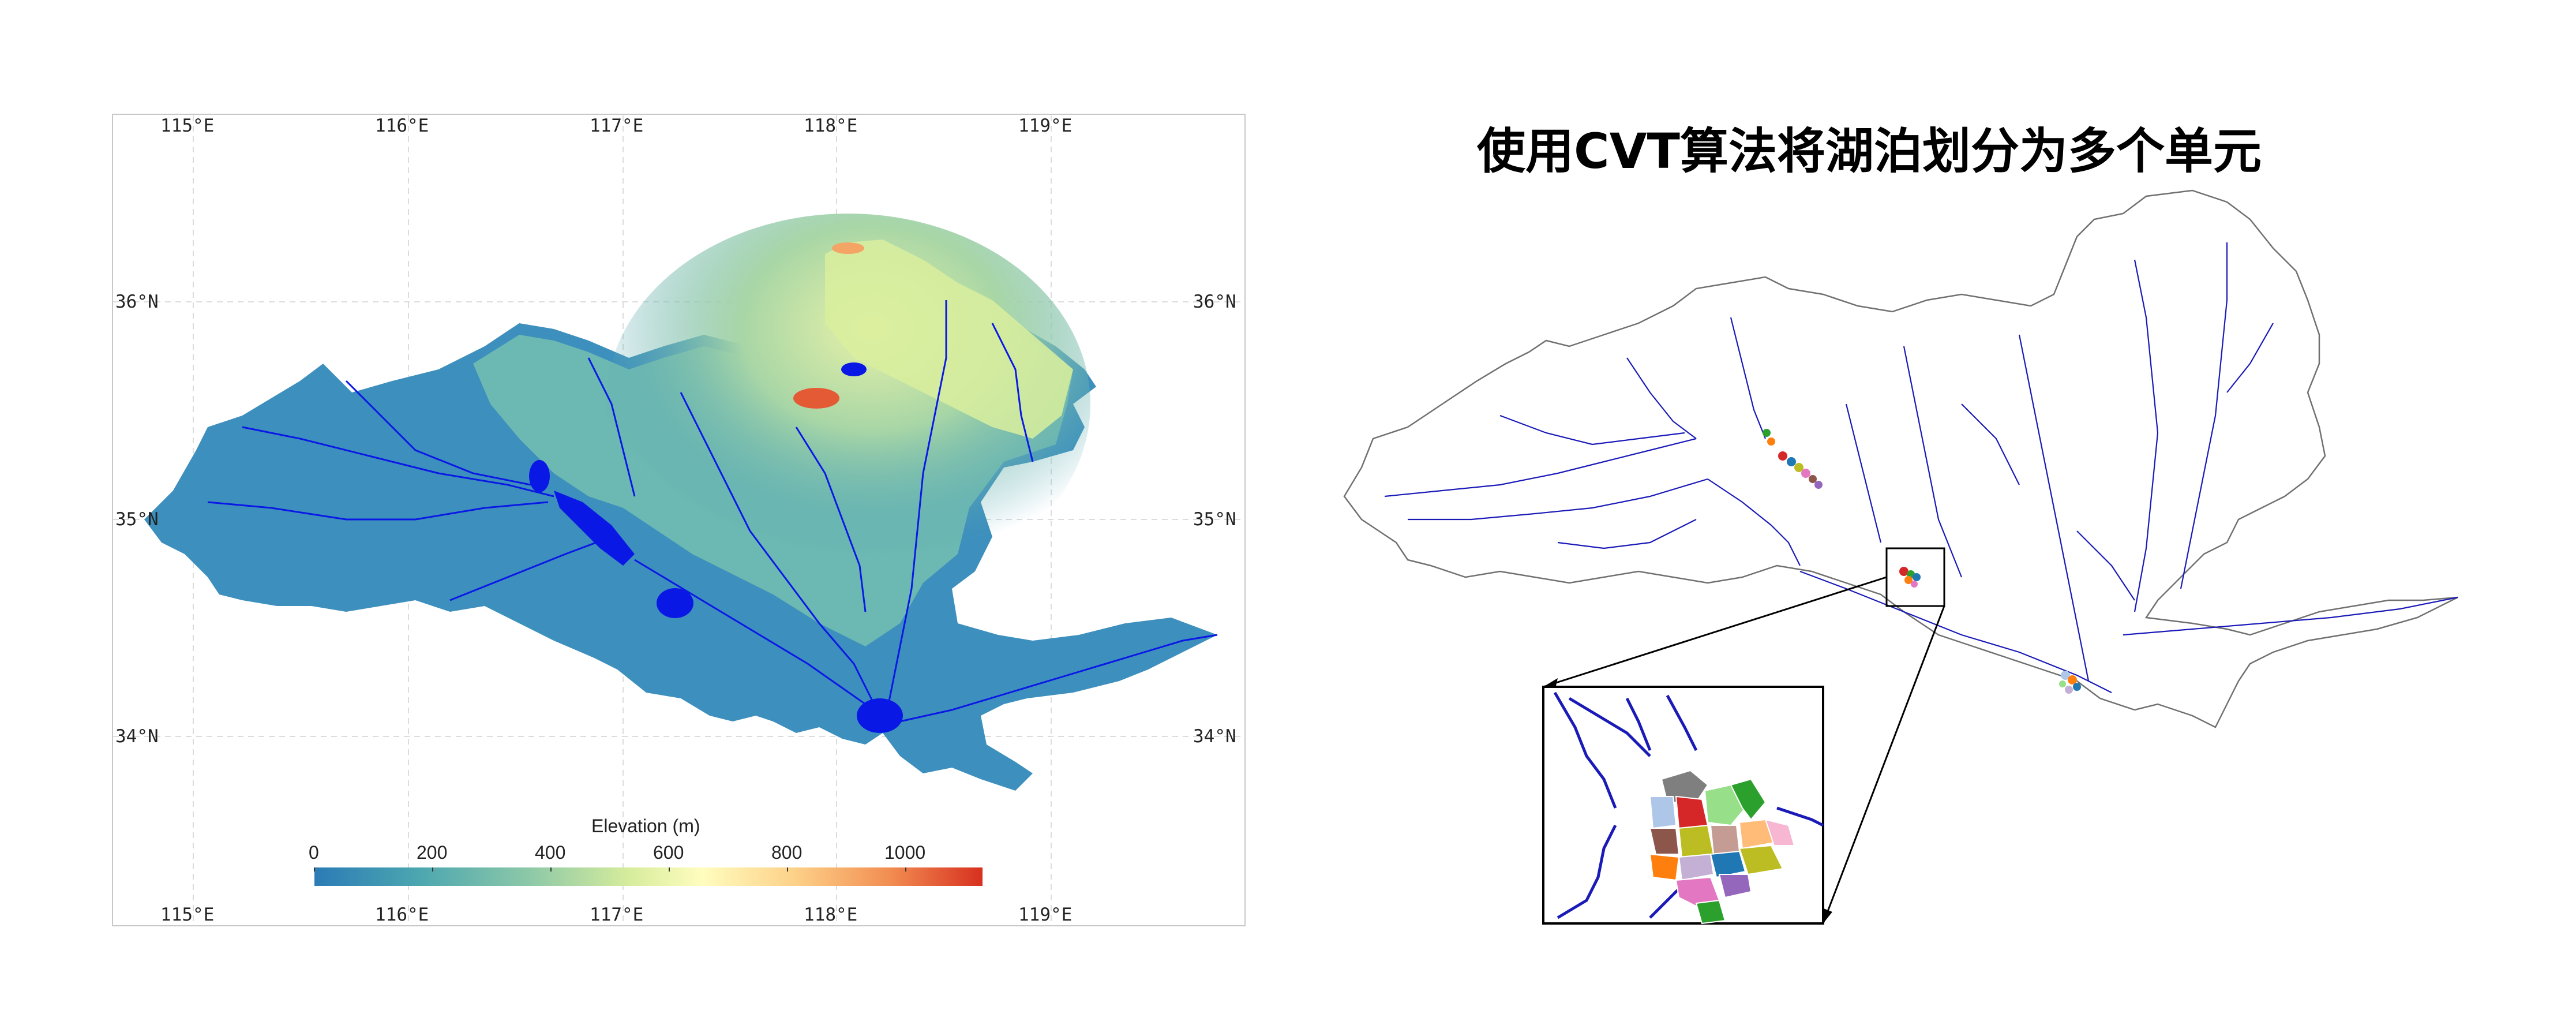 Image resolution: width=2576 pixels, height=1036 pixels. Describe the element at coordinates (137, 519) in the screenshot. I see `lat-label-left: 35°N` at that location.